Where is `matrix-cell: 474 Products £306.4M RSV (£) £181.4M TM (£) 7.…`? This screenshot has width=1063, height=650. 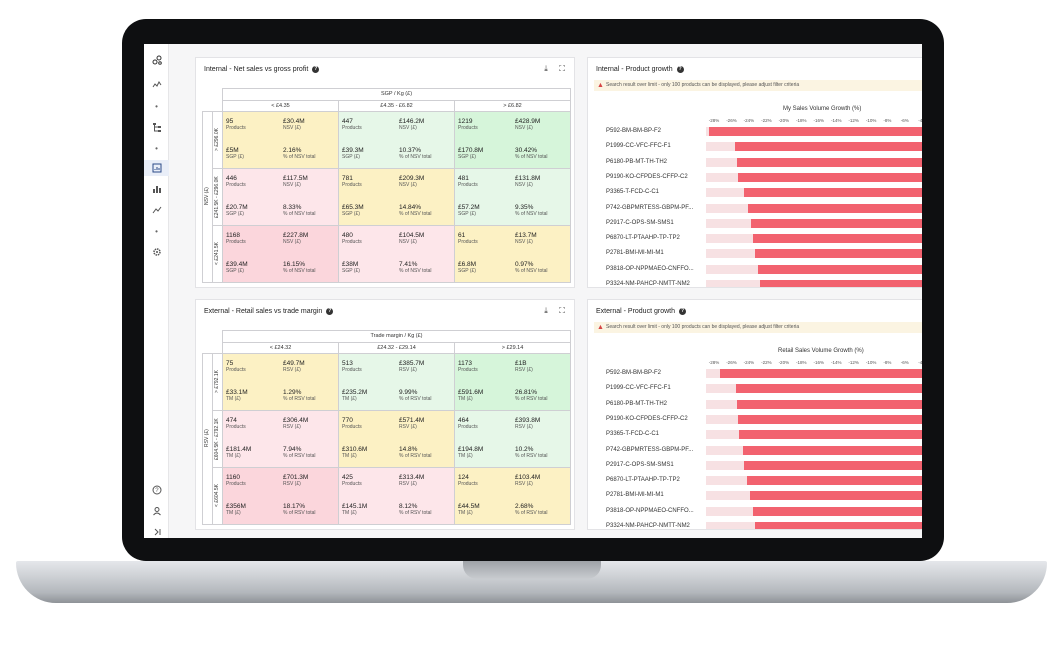
matrix-cell: 474 Products £306.4M RSV (£) £181.4M TM (£) 7.… is located at coordinates (280, 439).